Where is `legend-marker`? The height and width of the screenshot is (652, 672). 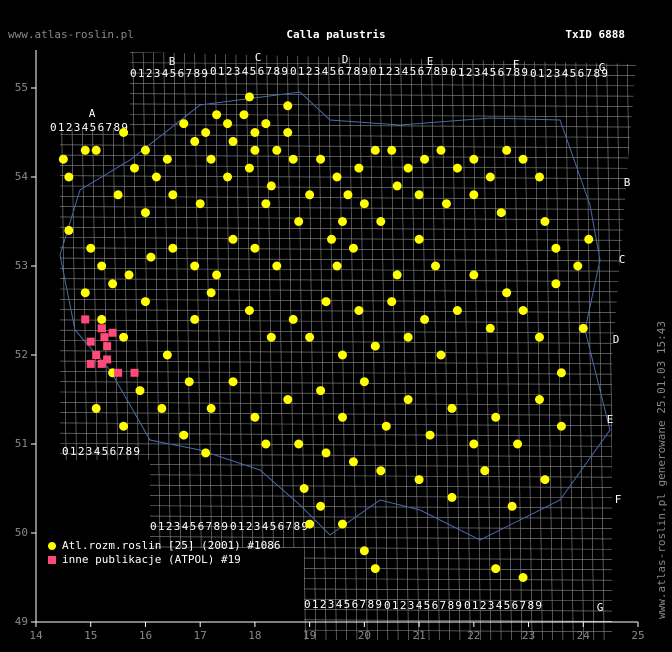 legend-marker is located at coordinates (52, 560).